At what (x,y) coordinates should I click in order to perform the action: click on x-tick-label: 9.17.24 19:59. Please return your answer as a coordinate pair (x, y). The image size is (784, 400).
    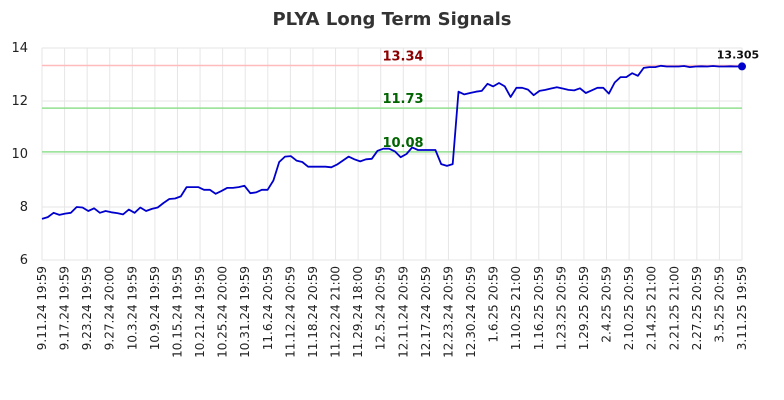
    Looking at the image, I should click on (65, 308).